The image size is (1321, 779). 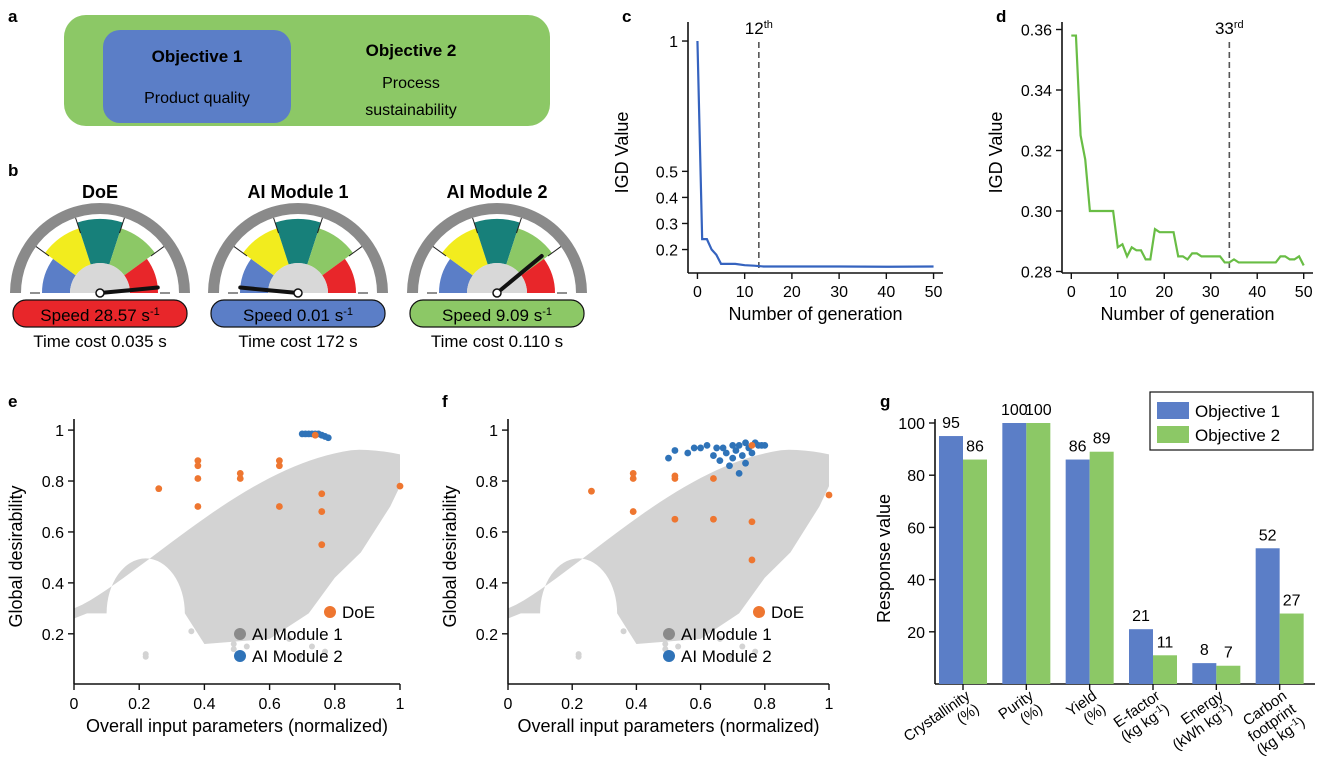 I want to click on gauge-pivot, so click(x=497, y=293).